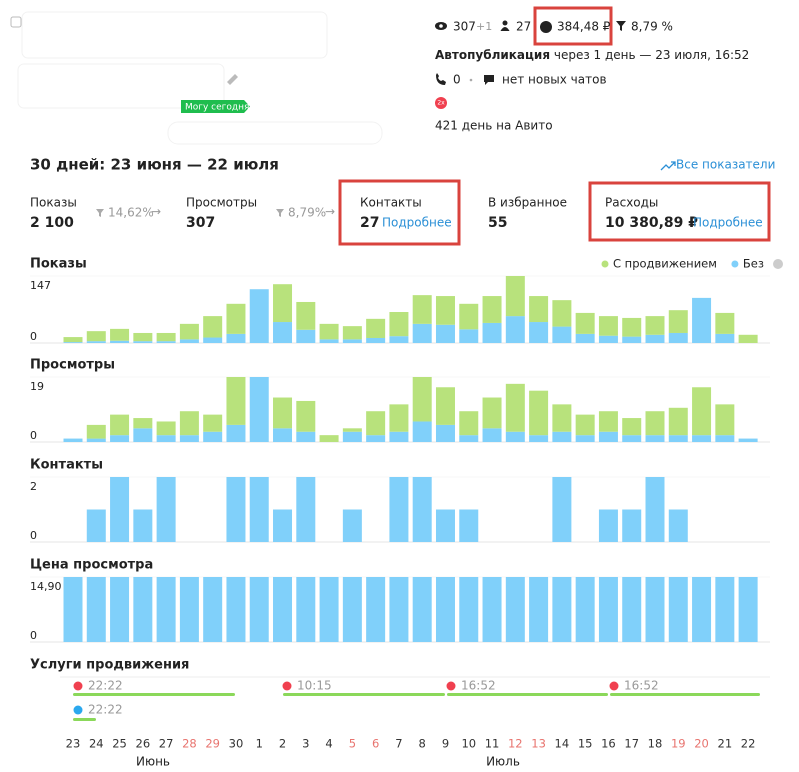  I want to click on legend-dot, so click(735, 264).